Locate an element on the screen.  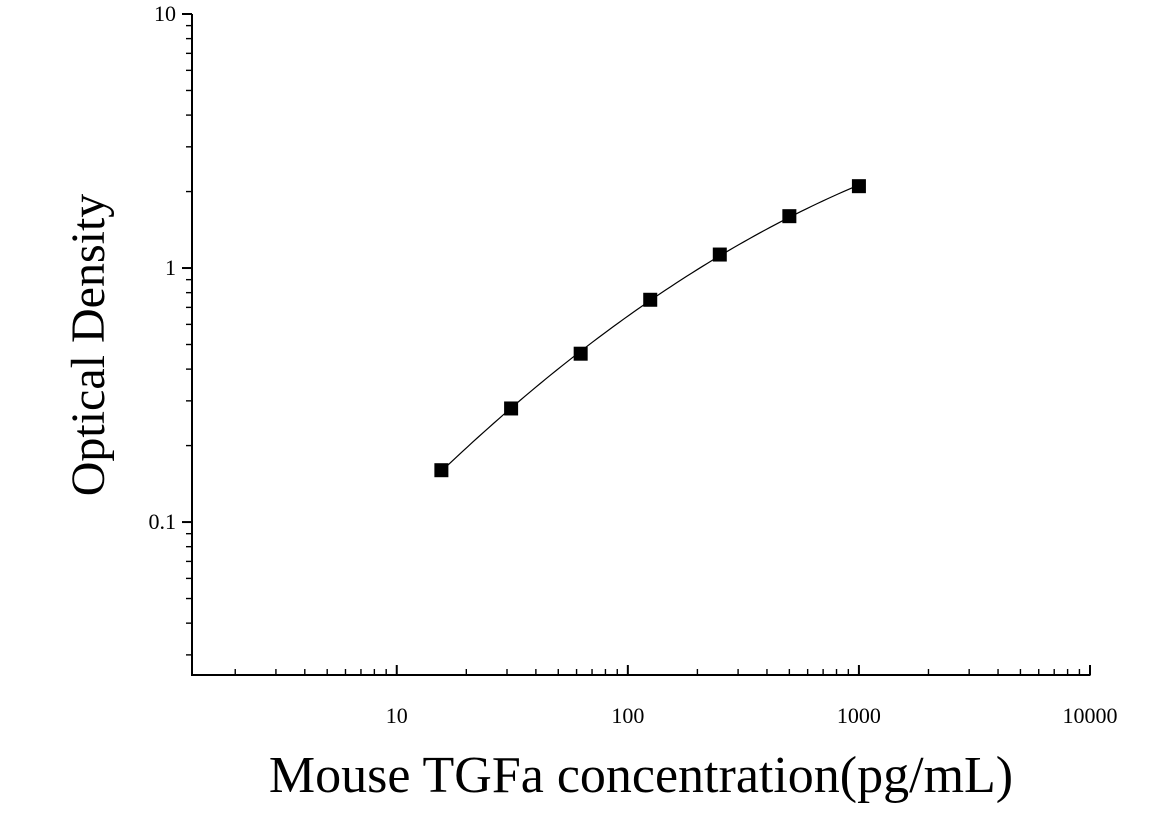
data-points is located at coordinates (650, 328).